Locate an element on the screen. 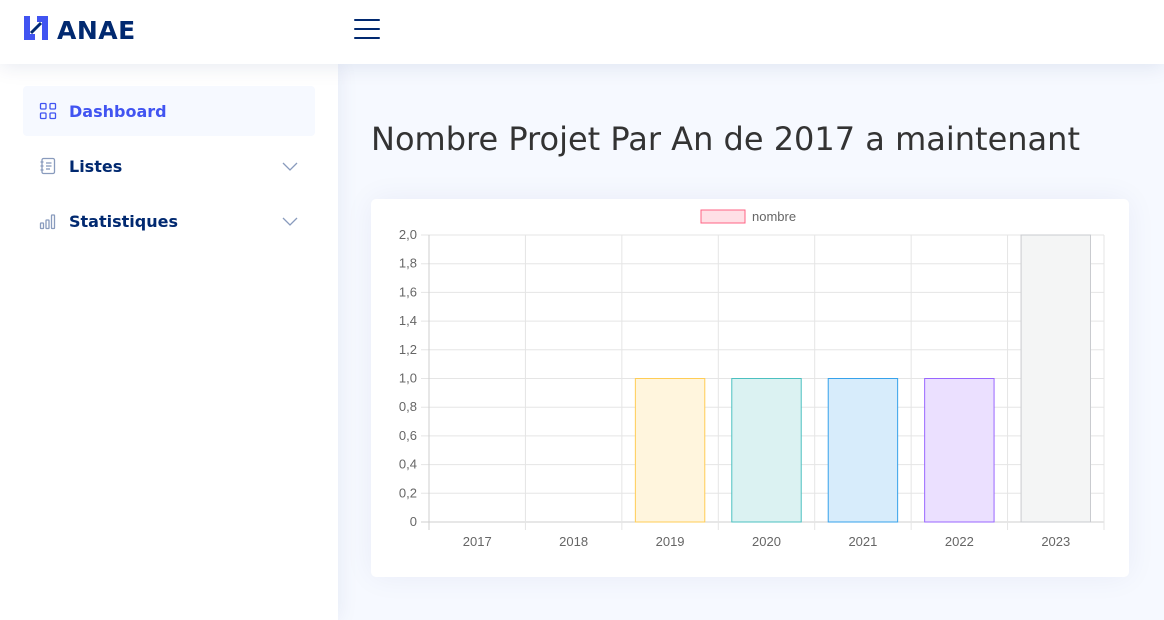 The height and width of the screenshot is (620, 1164). chart-legend: nombre is located at coordinates (748, 216).